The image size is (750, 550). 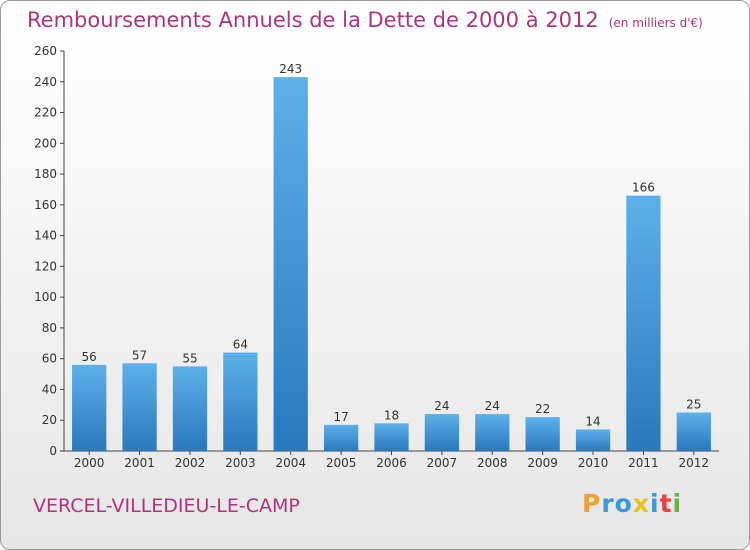 I want to click on y-tick-label: 120, so click(x=45, y=266).